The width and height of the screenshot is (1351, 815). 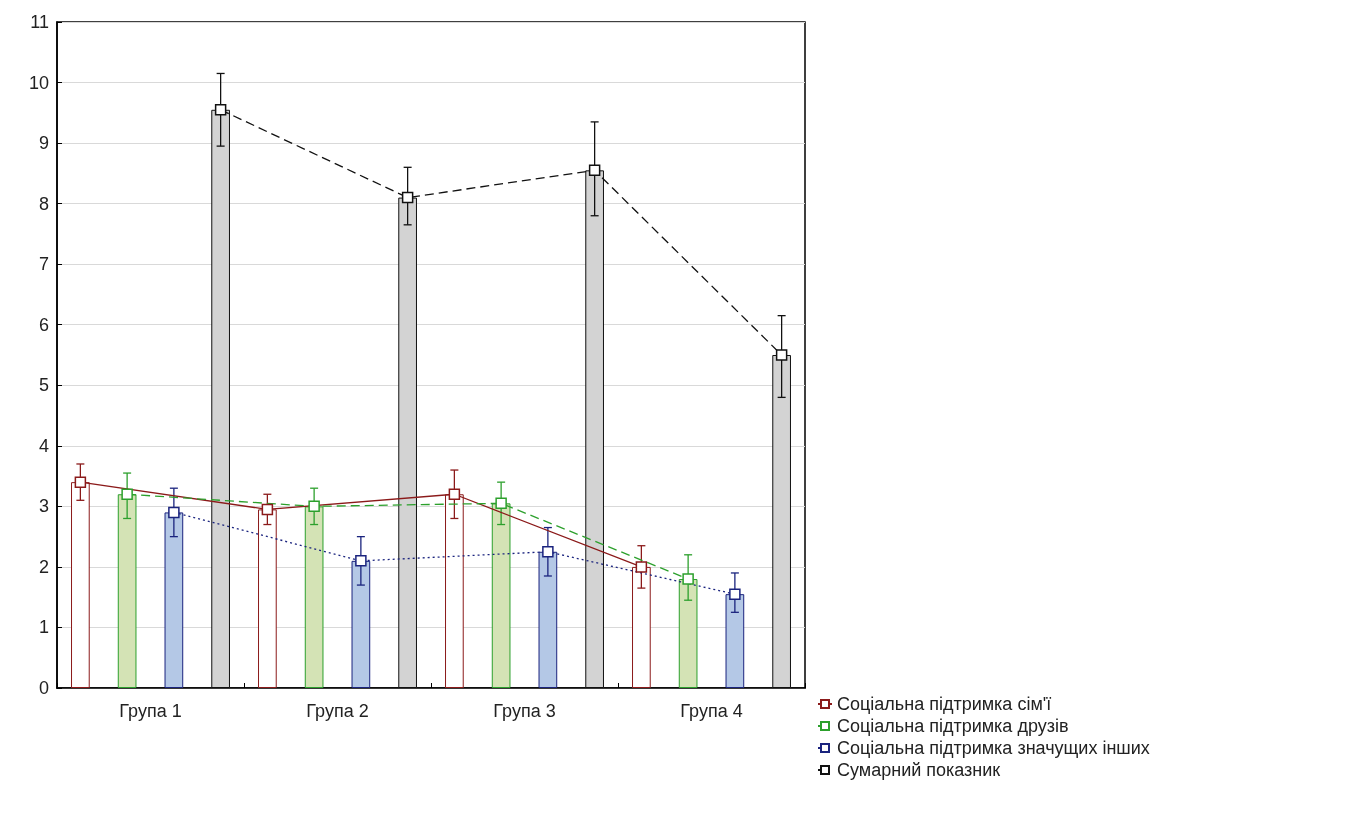 What do you see at coordinates (953, 726) in the screenshot?
I see `legend-label: Соціальна підтримка друзів` at bounding box center [953, 726].